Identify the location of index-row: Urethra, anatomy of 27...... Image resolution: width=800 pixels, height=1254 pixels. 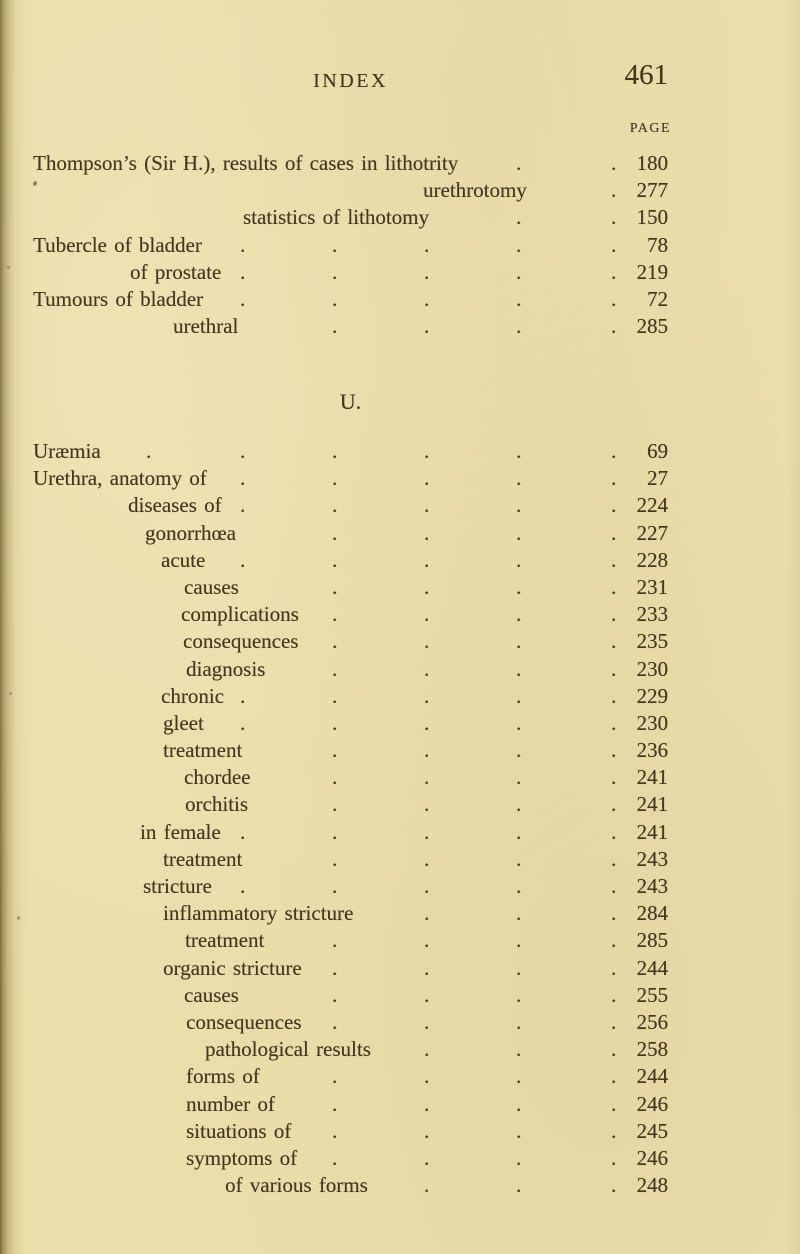
(400, 478).